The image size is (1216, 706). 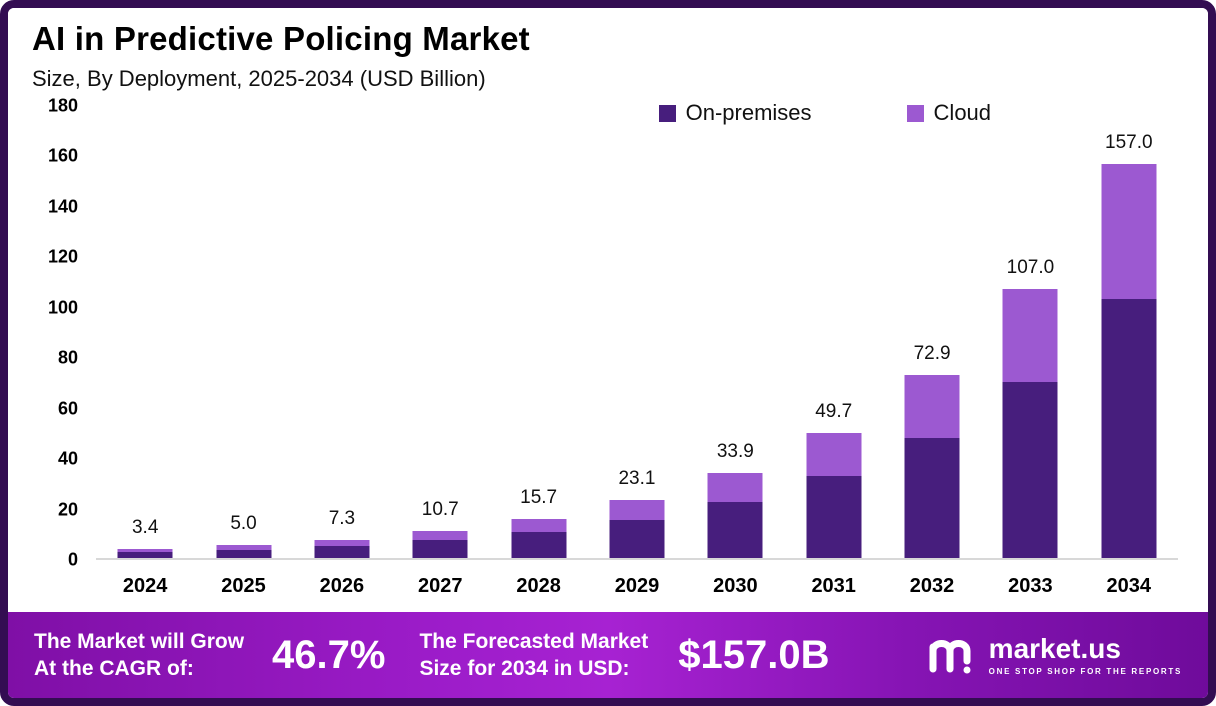 I want to click on x-axis-label-2034: 2034, so click(x=1129, y=585).